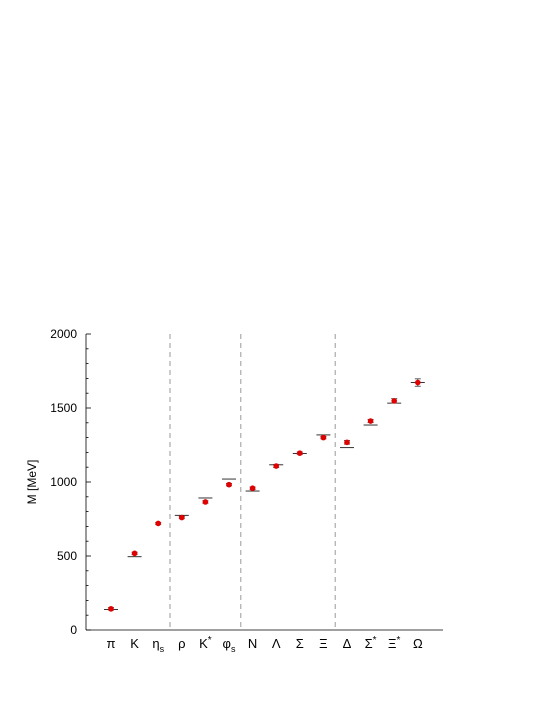 Image resolution: width=545 pixels, height=705 pixels. I want to click on y-tick-label: 1500, so click(63, 408).